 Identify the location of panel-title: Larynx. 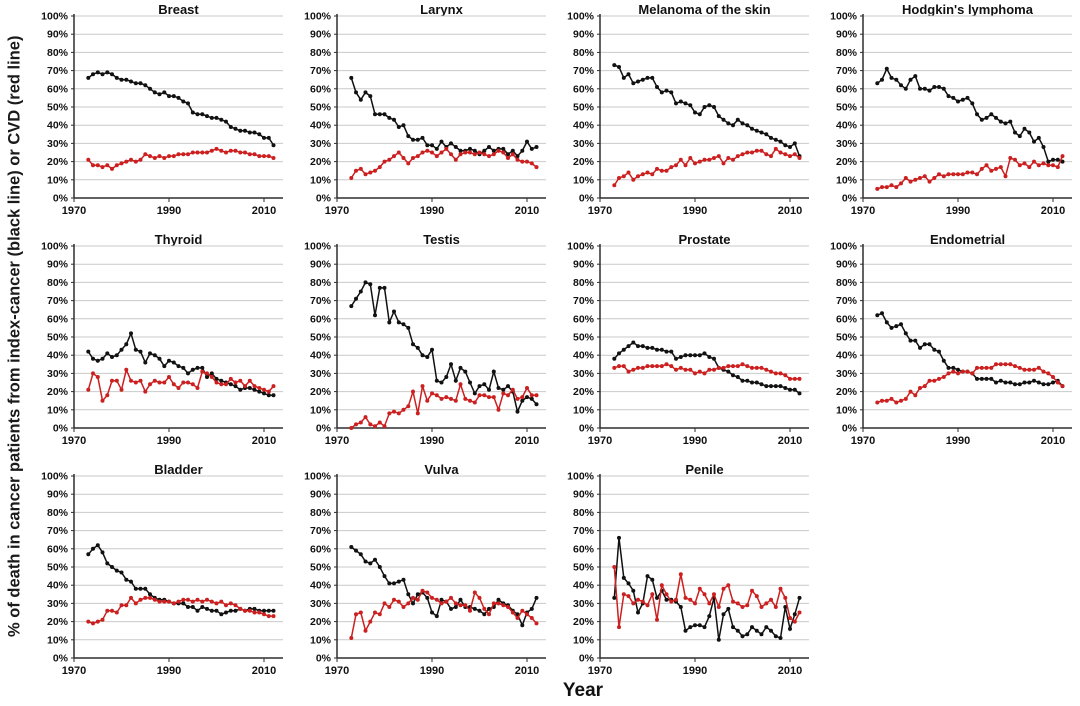
(441, 9).